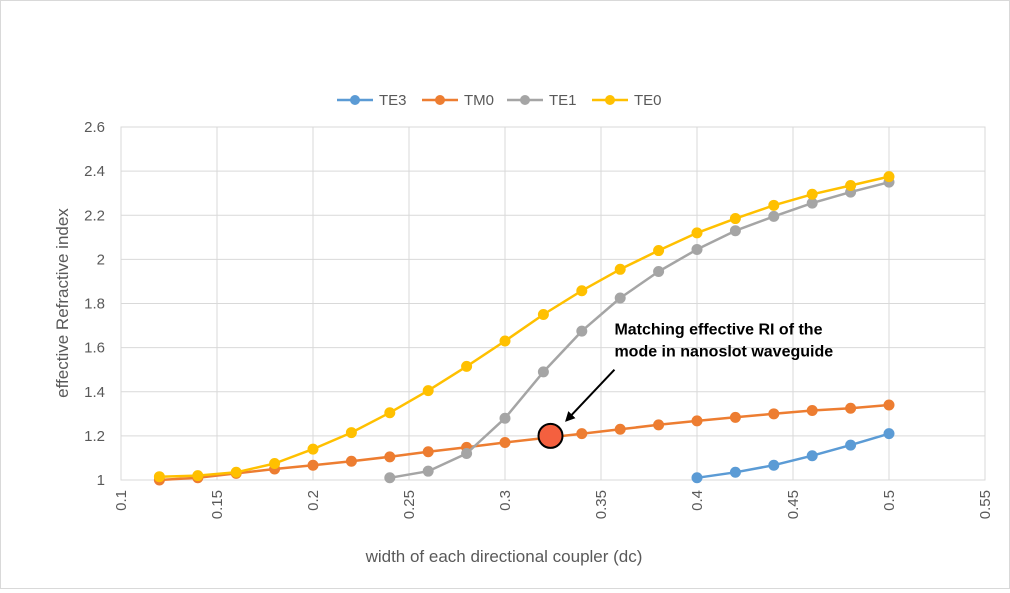  What do you see at coordinates (718, 329) in the screenshot?
I see `annotation-text: Matching effective RI of the` at bounding box center [718, 329].